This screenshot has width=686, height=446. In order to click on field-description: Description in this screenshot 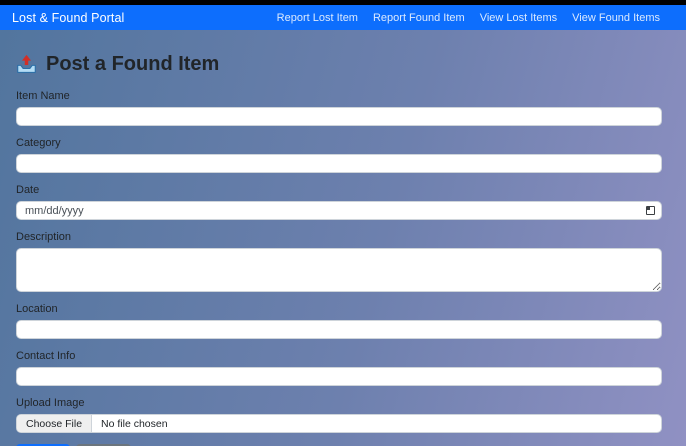, I will do `click(339, 261)`.